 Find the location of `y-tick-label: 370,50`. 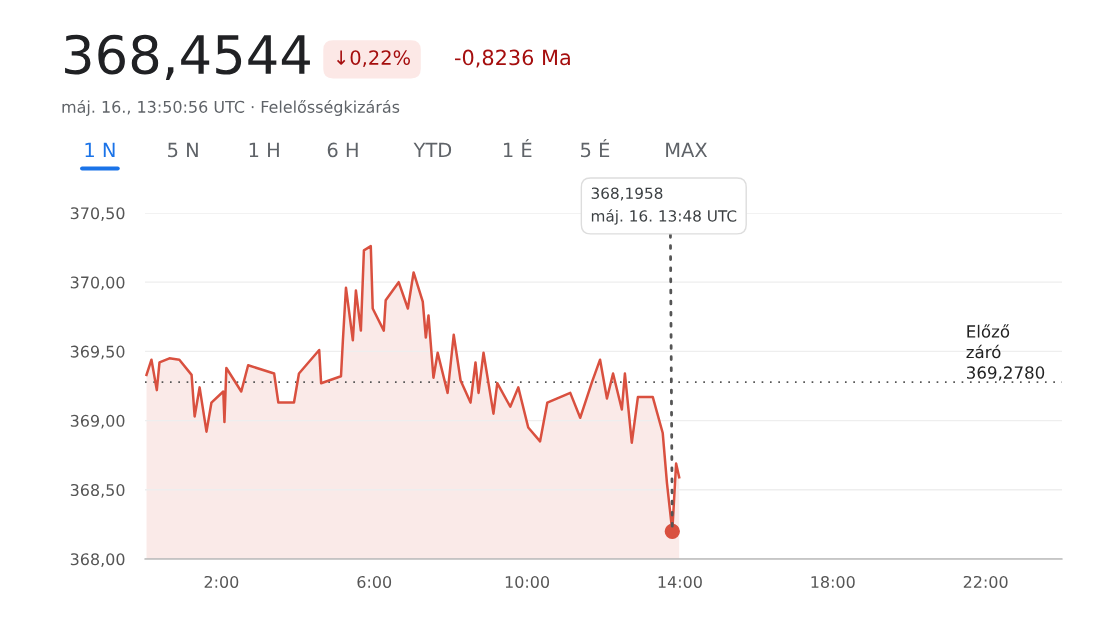

y-tick-label: 370,50 is located at coordinates (97, 214).